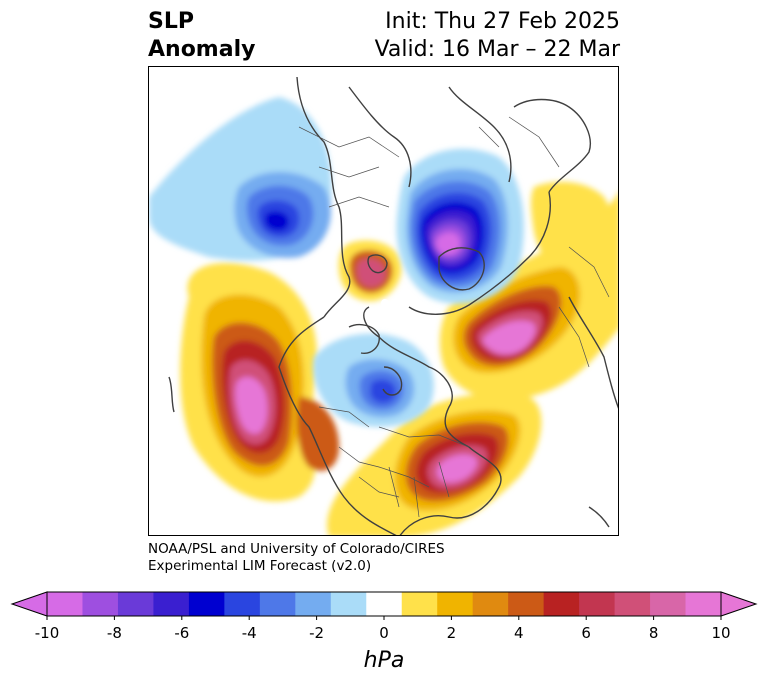 This screenshot has height=686, width=768. What do you see at coordinates (720, 633) in the screenshot?
I see `colorbar-tick-label: 10` at bounding box center [720, 633].